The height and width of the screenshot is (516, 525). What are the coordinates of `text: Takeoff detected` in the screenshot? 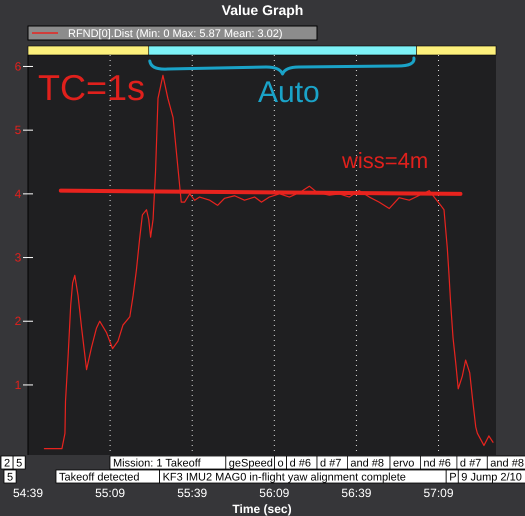 It's located at (99, 478).